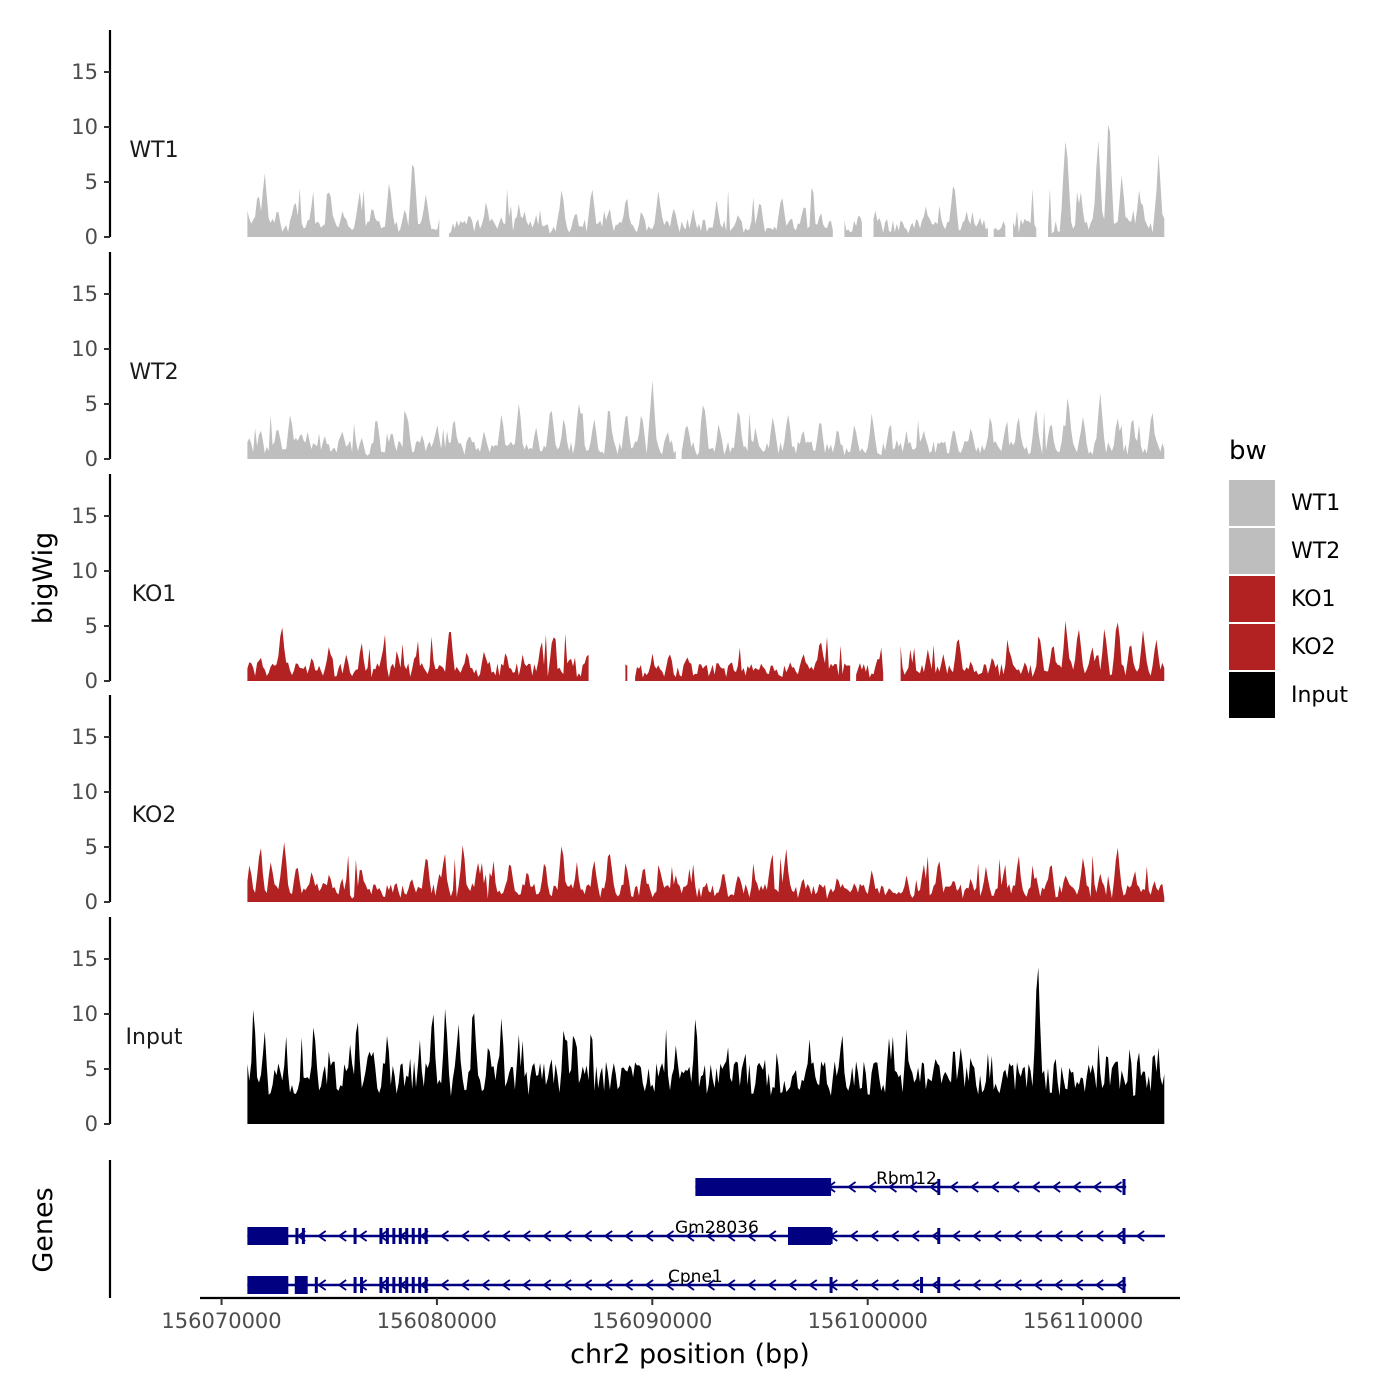 Image resolution: width=1400 pixels, height=1400 pixels. I want to click on x-tick-label: 156090000, so click(652, 1321).